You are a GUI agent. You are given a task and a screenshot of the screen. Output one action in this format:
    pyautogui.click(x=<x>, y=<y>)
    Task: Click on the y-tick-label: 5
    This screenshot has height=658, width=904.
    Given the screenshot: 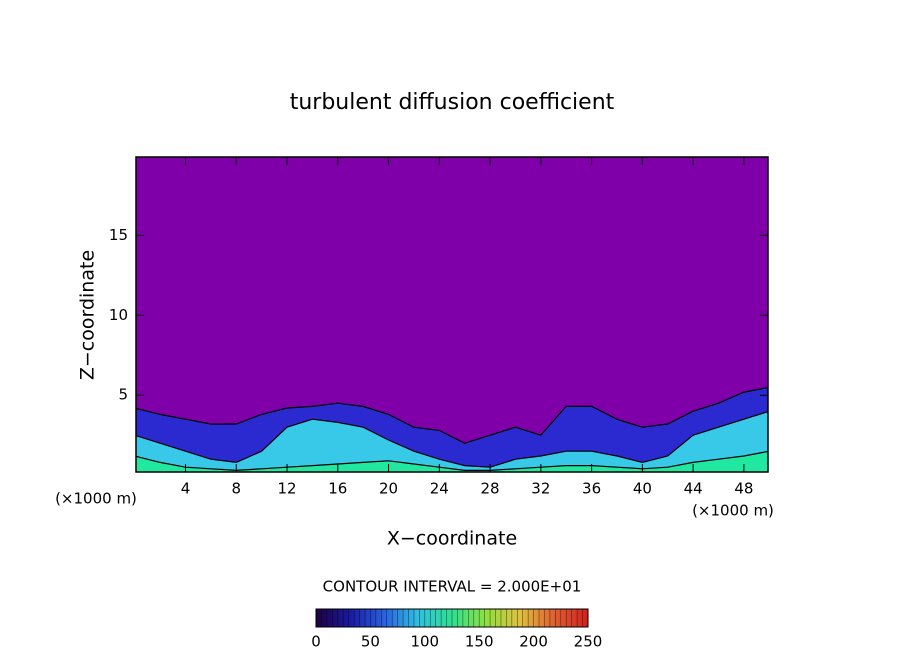 What is the action you would take?
    pyautogui.click(x=123, y=395)
    